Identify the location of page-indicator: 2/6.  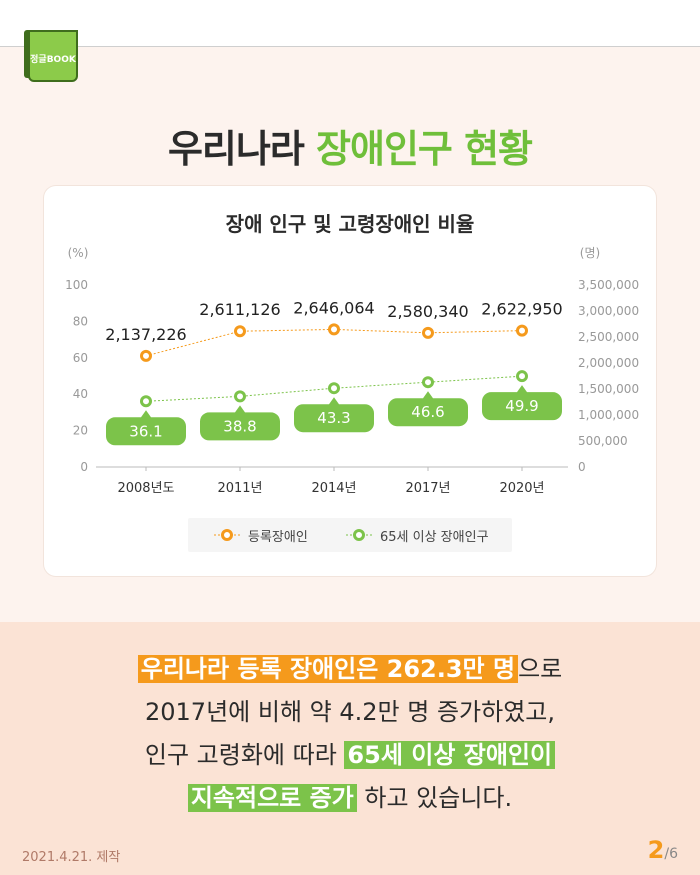
(663, 850).